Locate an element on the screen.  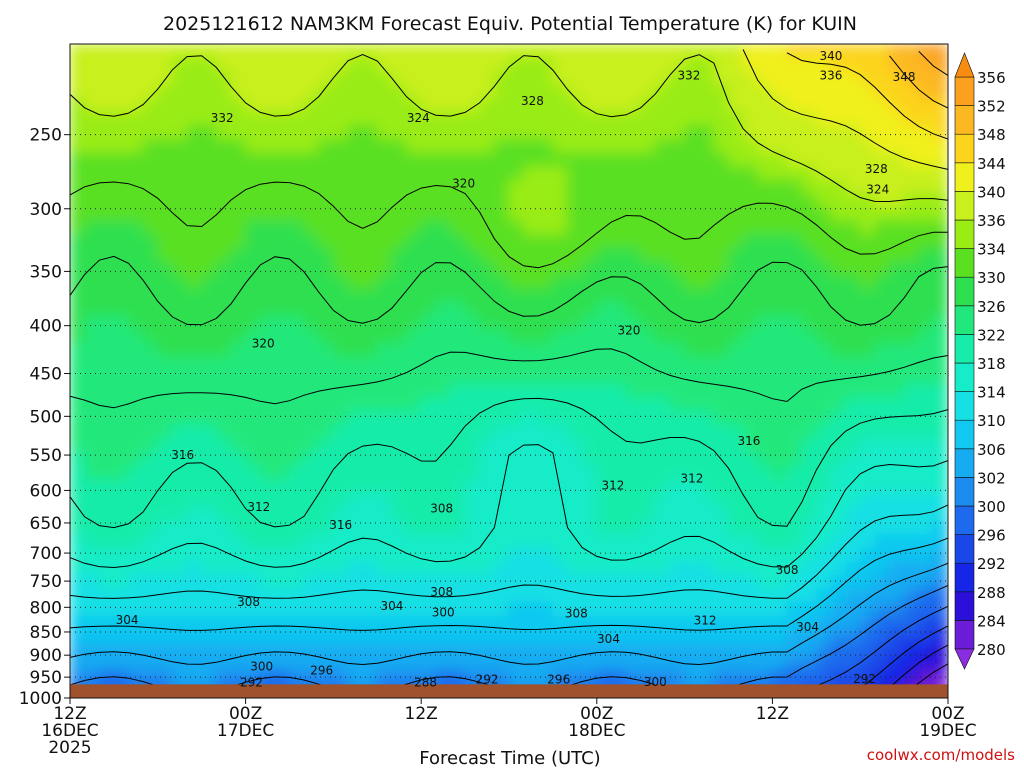
colorbar-label: 300 is located at coordinates (991, 507).